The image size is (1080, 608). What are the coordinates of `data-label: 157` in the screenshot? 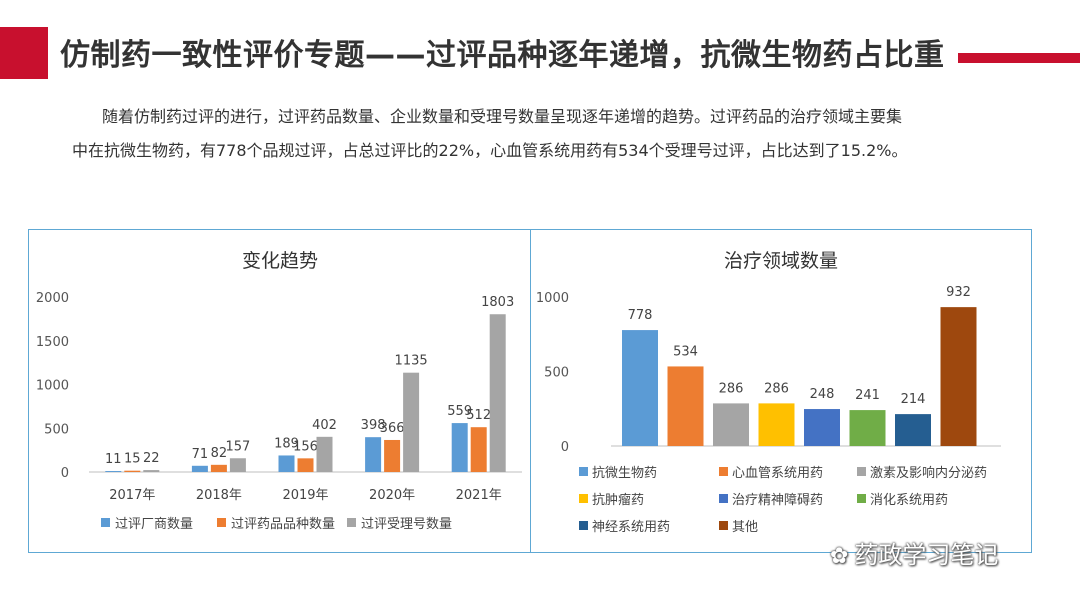 It's located at (237, 446).